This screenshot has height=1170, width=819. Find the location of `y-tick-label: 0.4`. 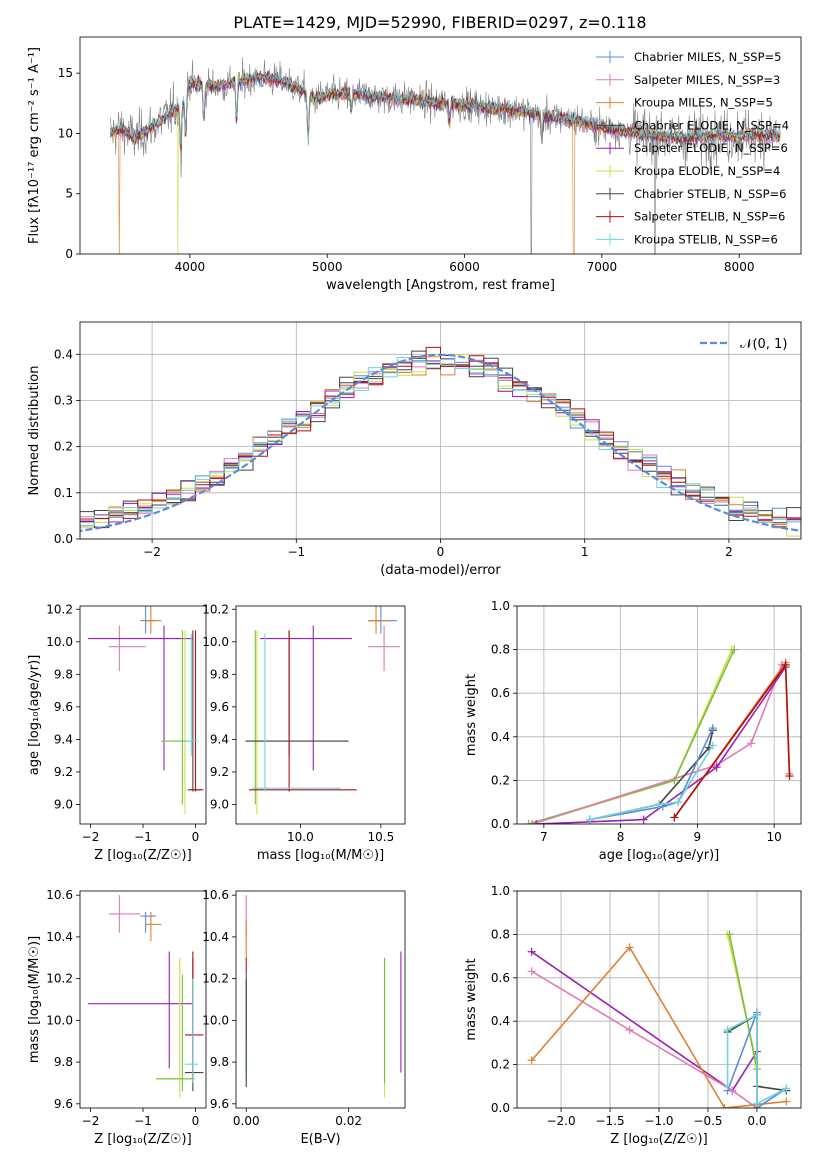

y-tick-label: 0.4 is located at coordinates (500, 737).